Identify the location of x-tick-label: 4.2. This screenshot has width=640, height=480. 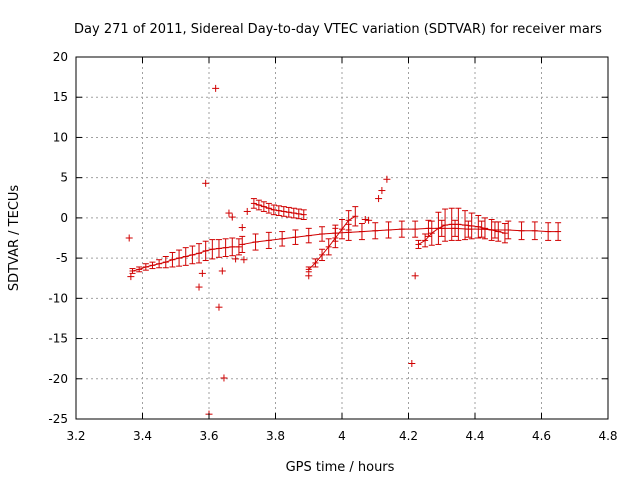
(408, 436).